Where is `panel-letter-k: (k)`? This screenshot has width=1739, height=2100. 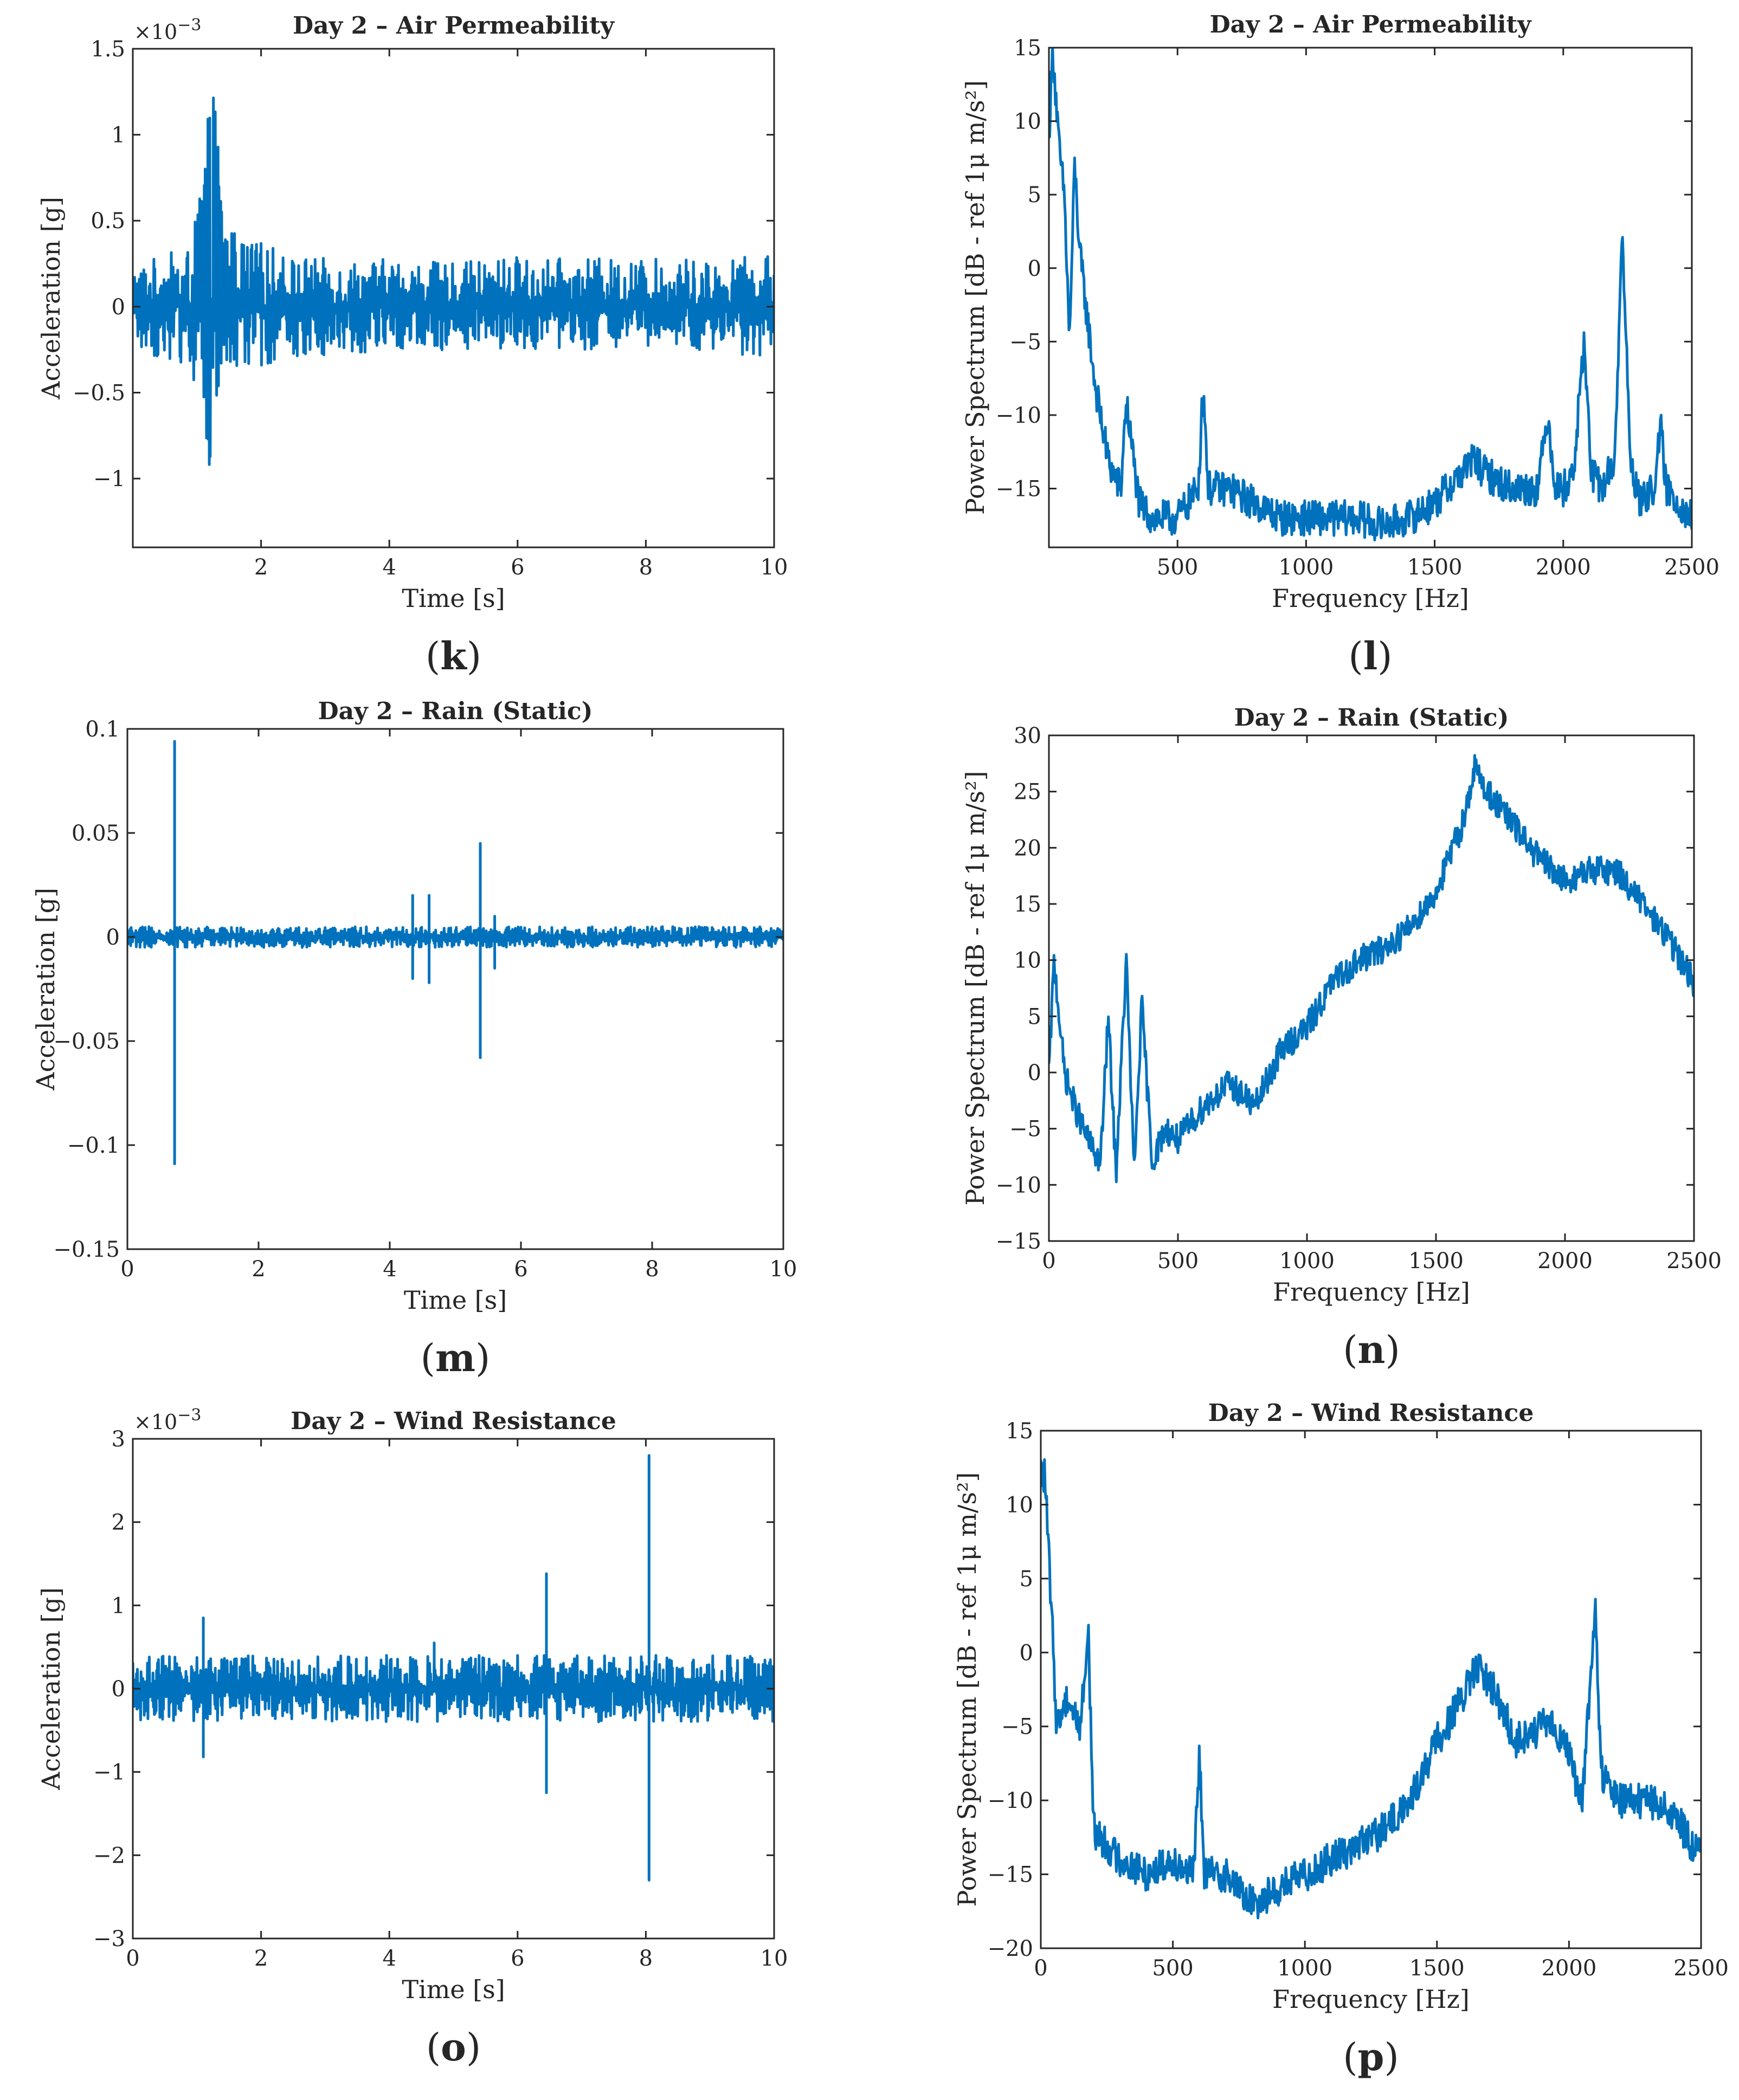 panel-letter-k: (k) is located at coordinates (454, 657).